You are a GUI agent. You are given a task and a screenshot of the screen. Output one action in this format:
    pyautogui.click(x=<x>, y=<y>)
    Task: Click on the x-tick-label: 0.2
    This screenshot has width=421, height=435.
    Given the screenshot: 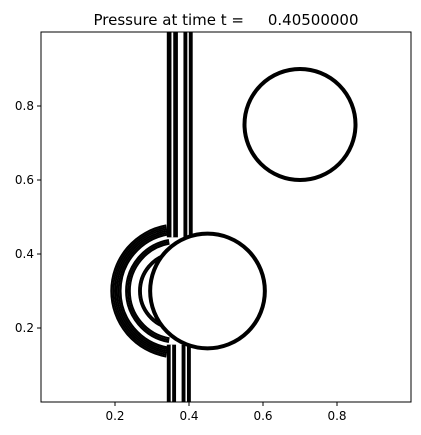 What is the action you would take?
    pyautogui.click(x=114, y=416)
    